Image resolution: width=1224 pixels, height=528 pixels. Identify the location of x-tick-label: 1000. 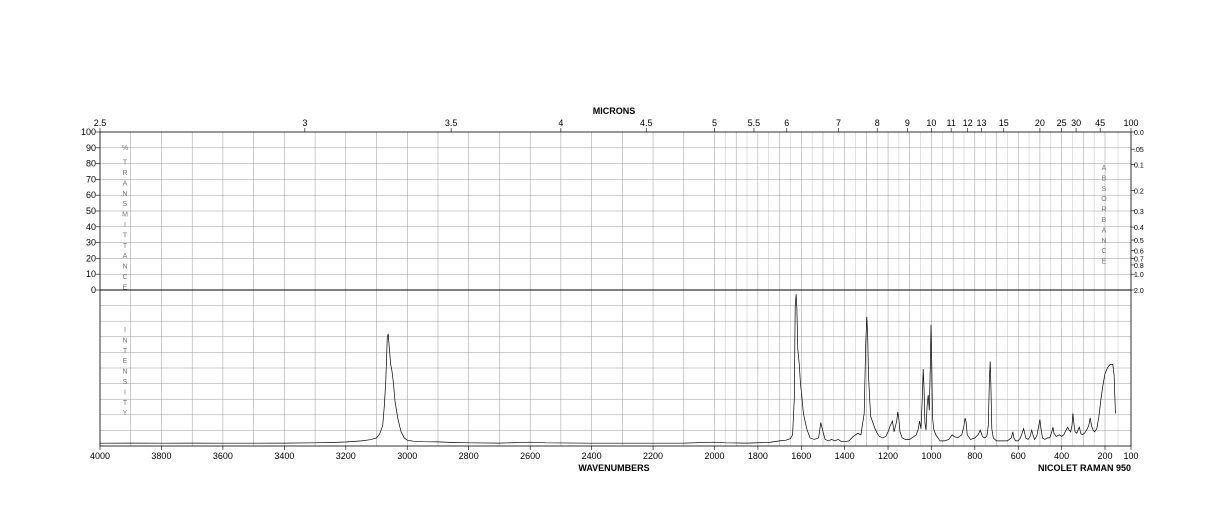
(931, 456).